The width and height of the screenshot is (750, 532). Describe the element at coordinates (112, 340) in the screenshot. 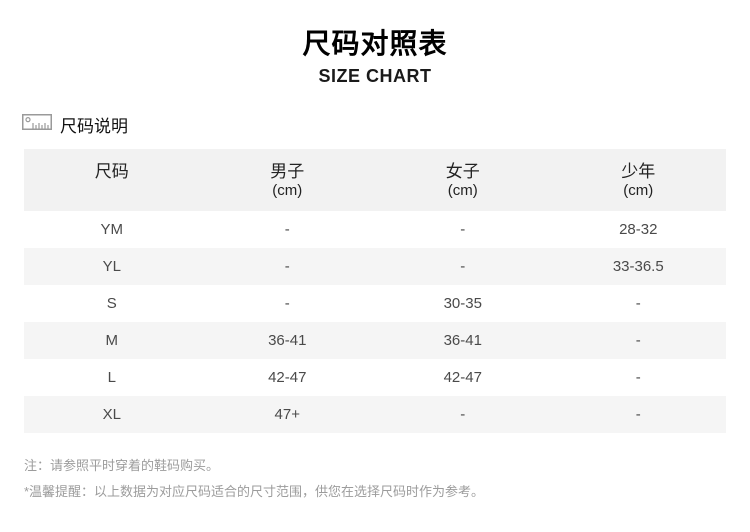

I see `size-label: M` at that location.